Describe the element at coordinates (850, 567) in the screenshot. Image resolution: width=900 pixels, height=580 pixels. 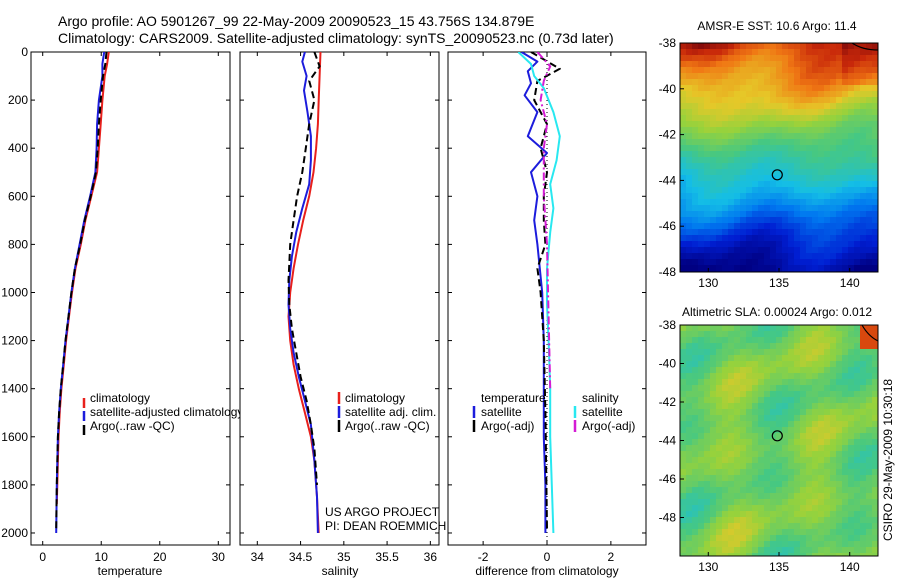
I see `map-xtick-label: 140` at that location.